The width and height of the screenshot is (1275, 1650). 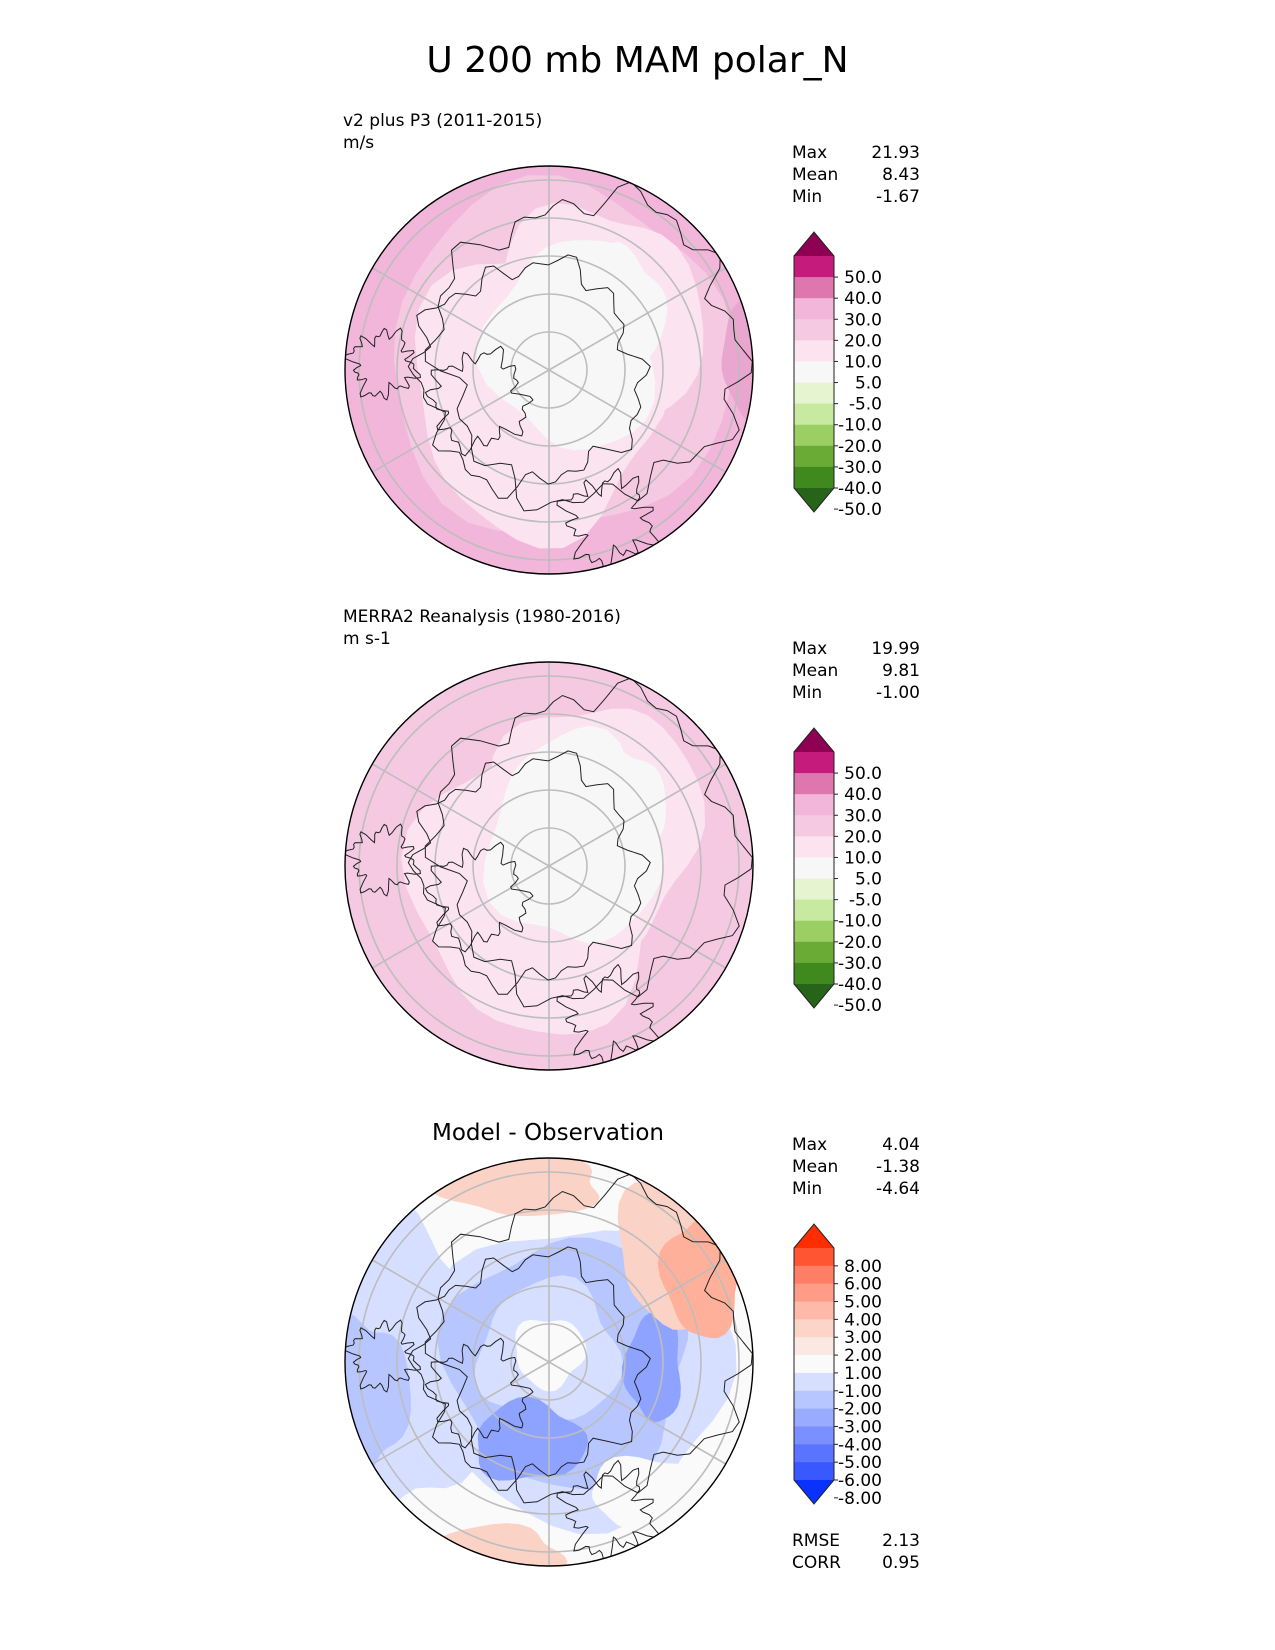 What do you see at coordinates (860, 1006) in the screenshot?
I see `colorbar-tick-label: -50.0` at bounding box center [860, 1006].